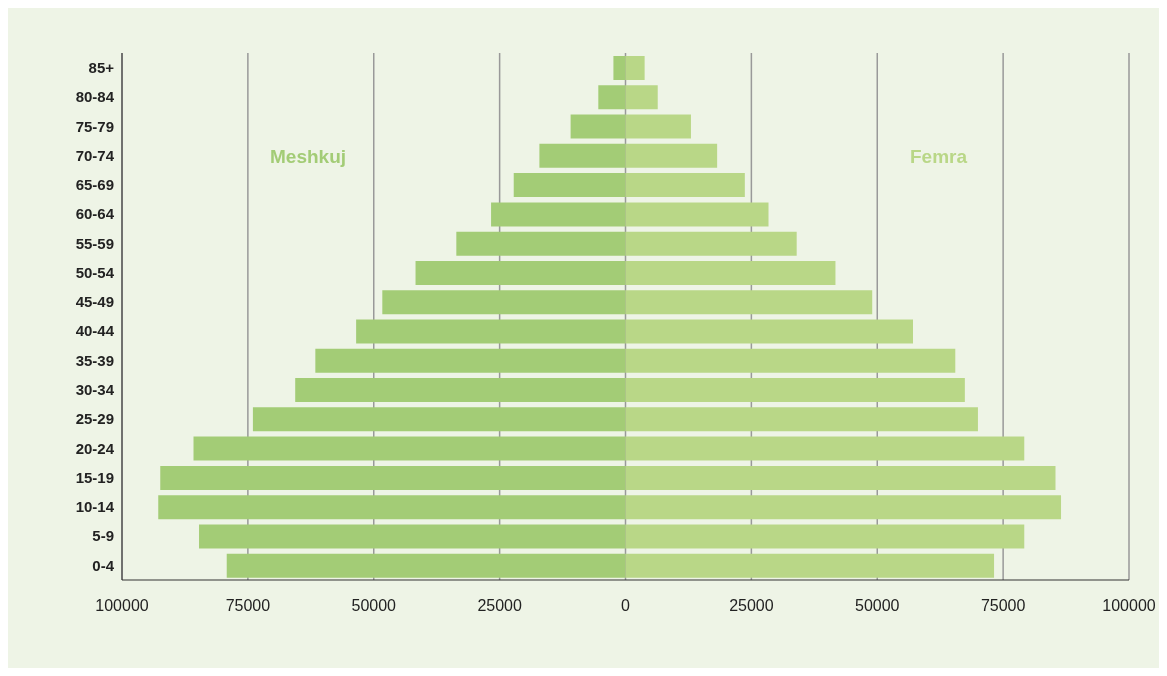 The width and height of the screenshot is (1167, 676). Describe the element at coordinates (94, 419) in the screenshot. I see `y-tick-label: 25-29` at that location.